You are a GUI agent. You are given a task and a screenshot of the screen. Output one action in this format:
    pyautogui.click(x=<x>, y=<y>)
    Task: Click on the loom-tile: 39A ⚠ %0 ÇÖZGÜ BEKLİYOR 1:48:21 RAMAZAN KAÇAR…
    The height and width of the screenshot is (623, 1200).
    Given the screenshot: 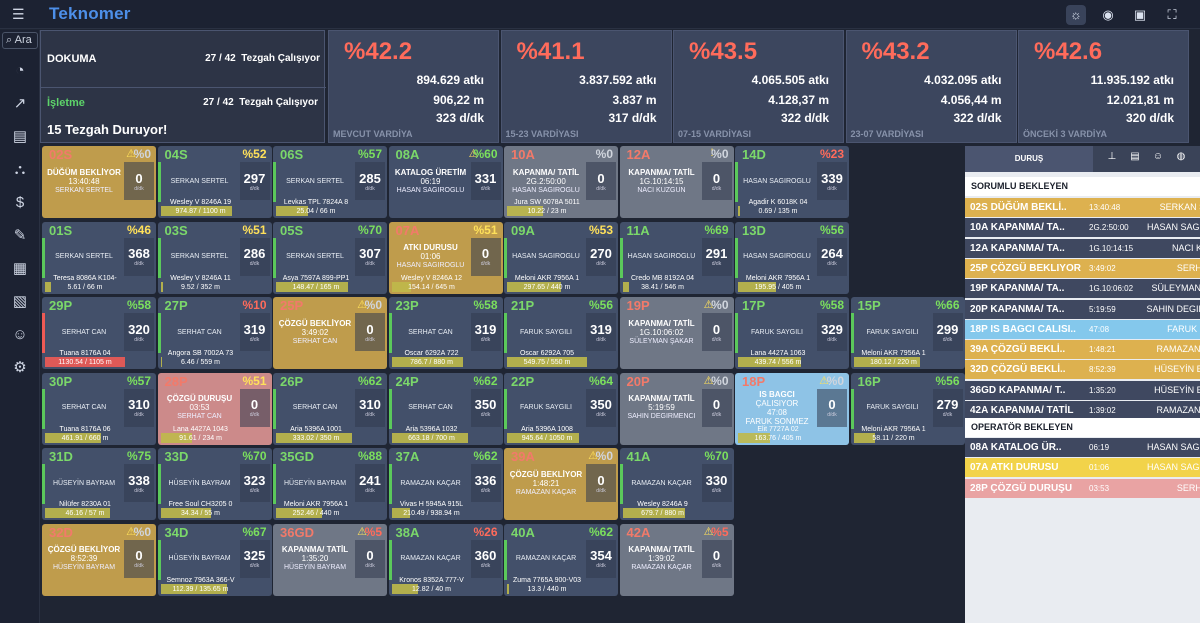 What is the action you would take?
    pyautogui.click(x=561, y=484)
    